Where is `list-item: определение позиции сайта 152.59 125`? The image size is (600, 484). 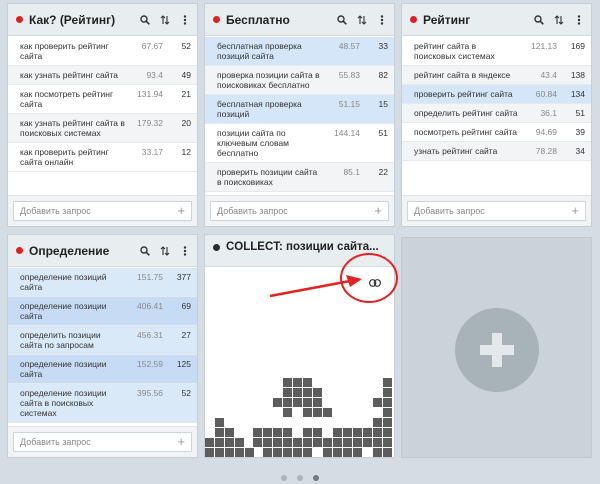
list-item: определение позиции сайта 152.59 125 is located at coordinates (102, 369).